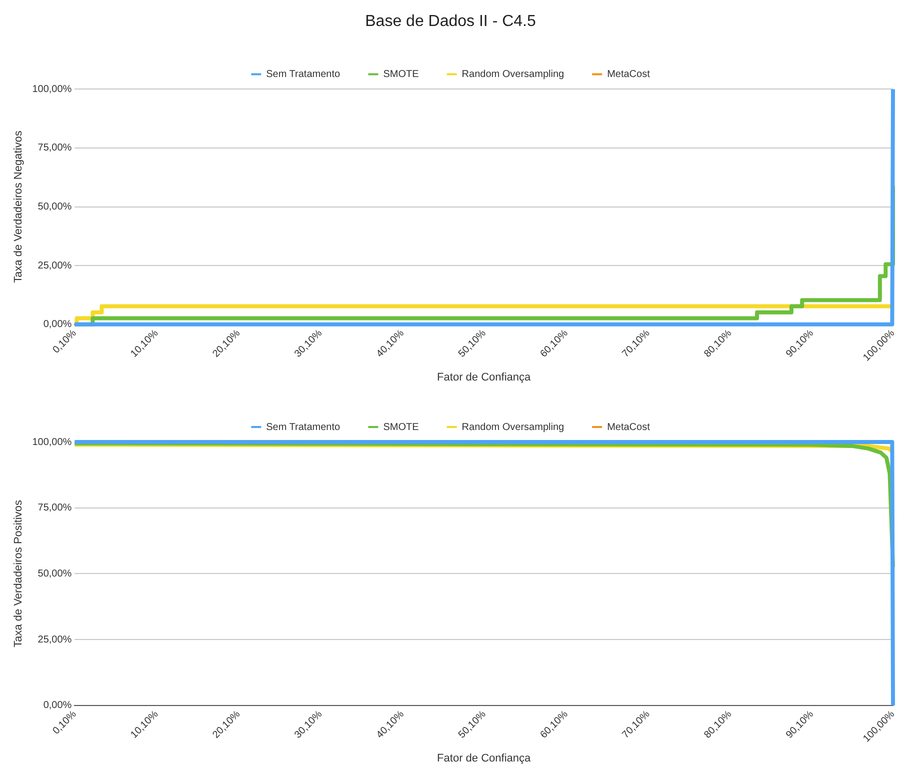  I want to click on y-axis-title: Taxa de Verdadeiros Negativos, so click(18, 206).